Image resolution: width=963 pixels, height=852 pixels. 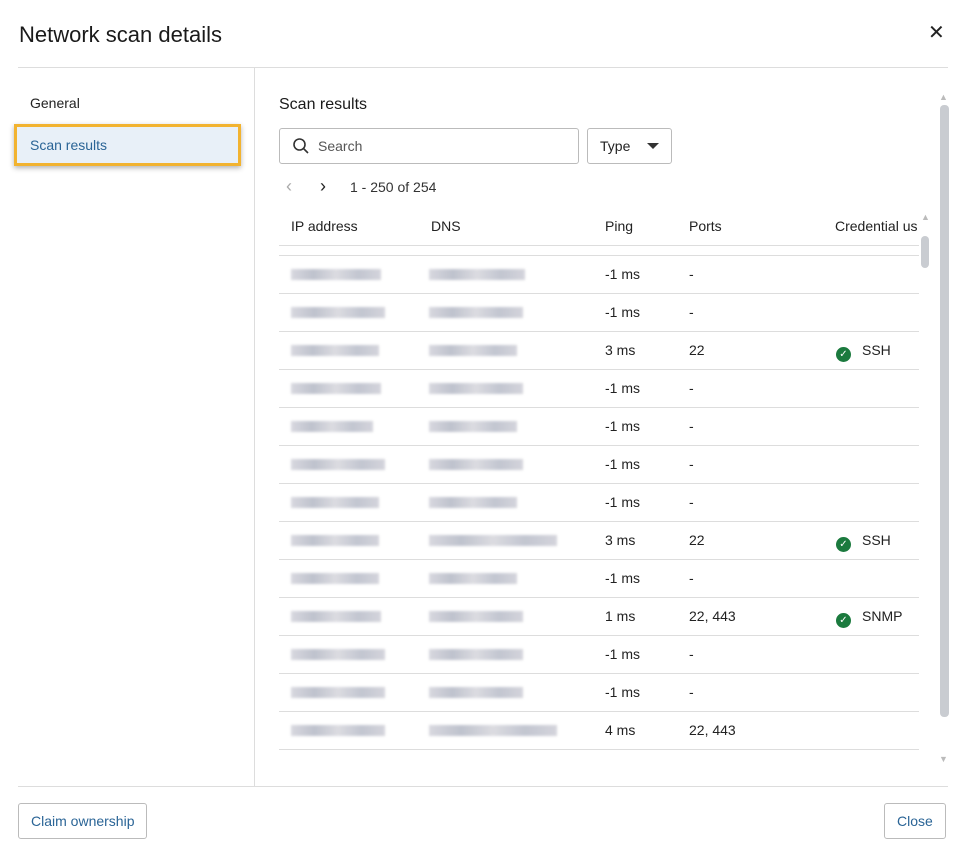 What do you see at coordinates (446, 226) in the screenshot?
I see `column-header-dns: DNS` at bounding box center [446, 226].